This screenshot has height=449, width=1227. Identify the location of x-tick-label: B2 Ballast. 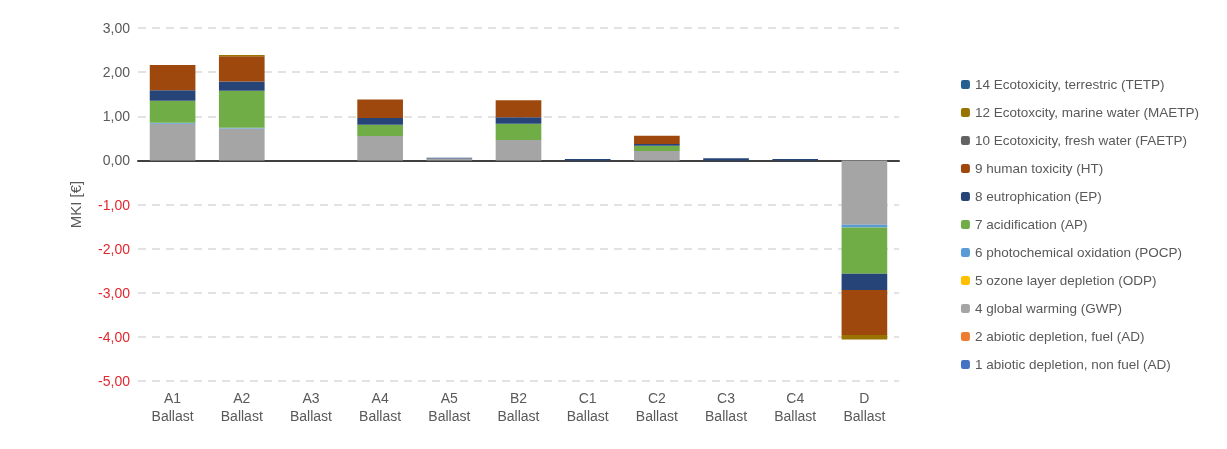
(518, 407).